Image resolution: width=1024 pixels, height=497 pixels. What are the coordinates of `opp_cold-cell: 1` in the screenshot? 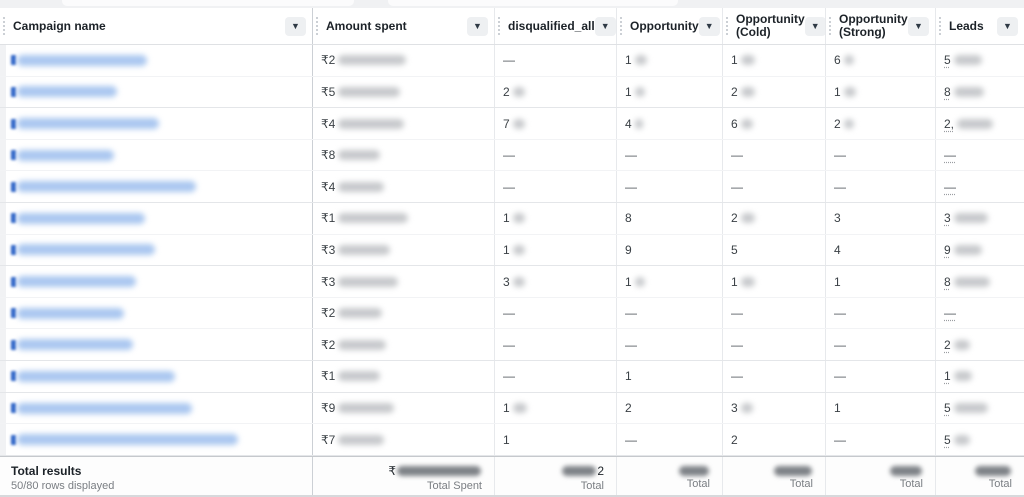 It's located at (773, 281).